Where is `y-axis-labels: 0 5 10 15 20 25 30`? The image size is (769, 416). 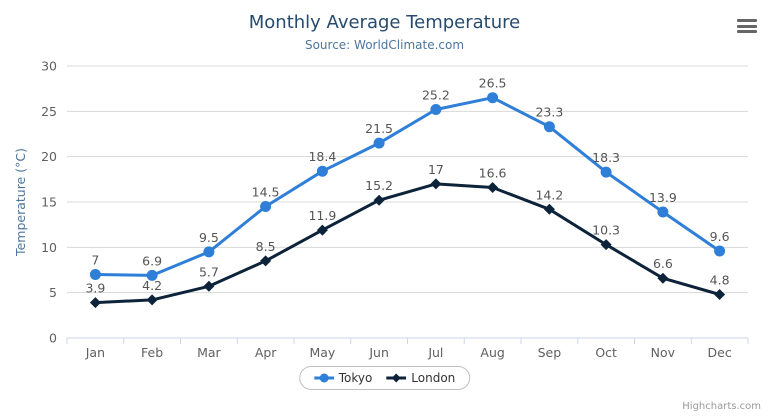
y-axis-labels: 0 5 10 15 20 25 30 is located at coordinates (49, 202).